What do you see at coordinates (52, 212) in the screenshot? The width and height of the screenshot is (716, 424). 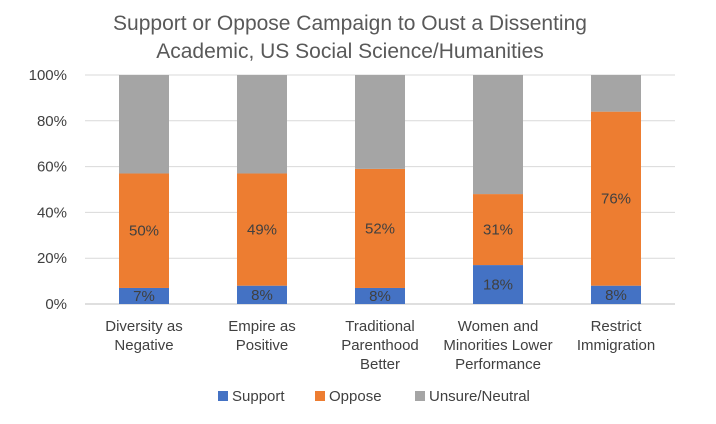 I see `y-tick-label: 40%` at bounding box center [52, 212].